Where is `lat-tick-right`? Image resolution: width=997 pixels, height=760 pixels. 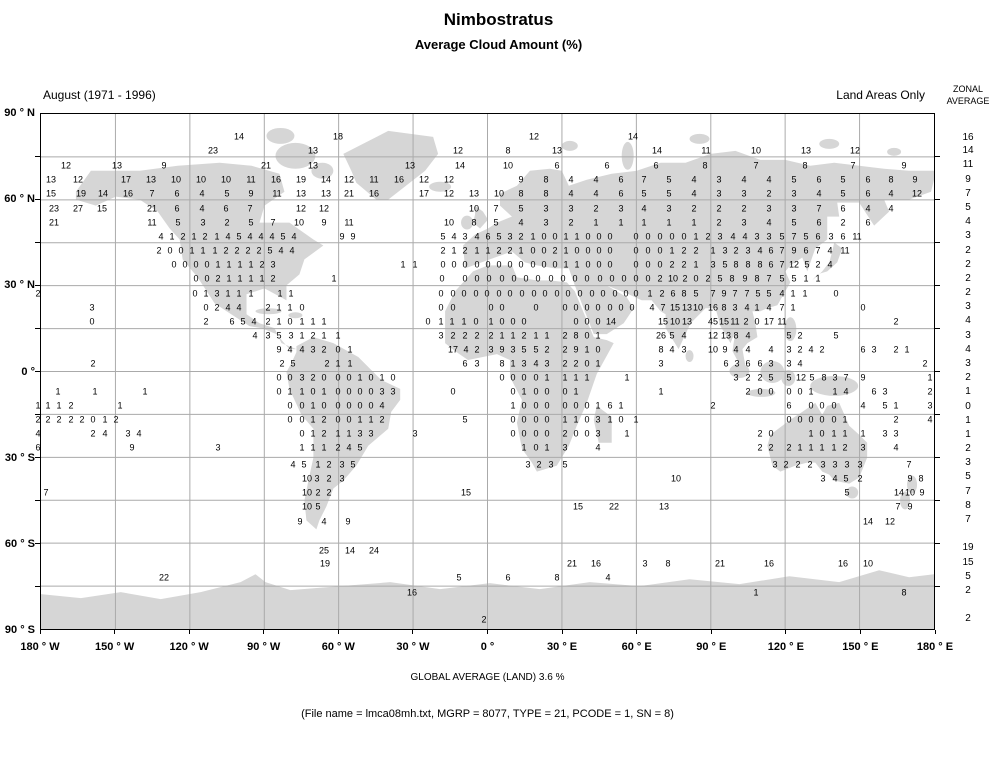 lat-tick-right is located at coordinates (937, 415).